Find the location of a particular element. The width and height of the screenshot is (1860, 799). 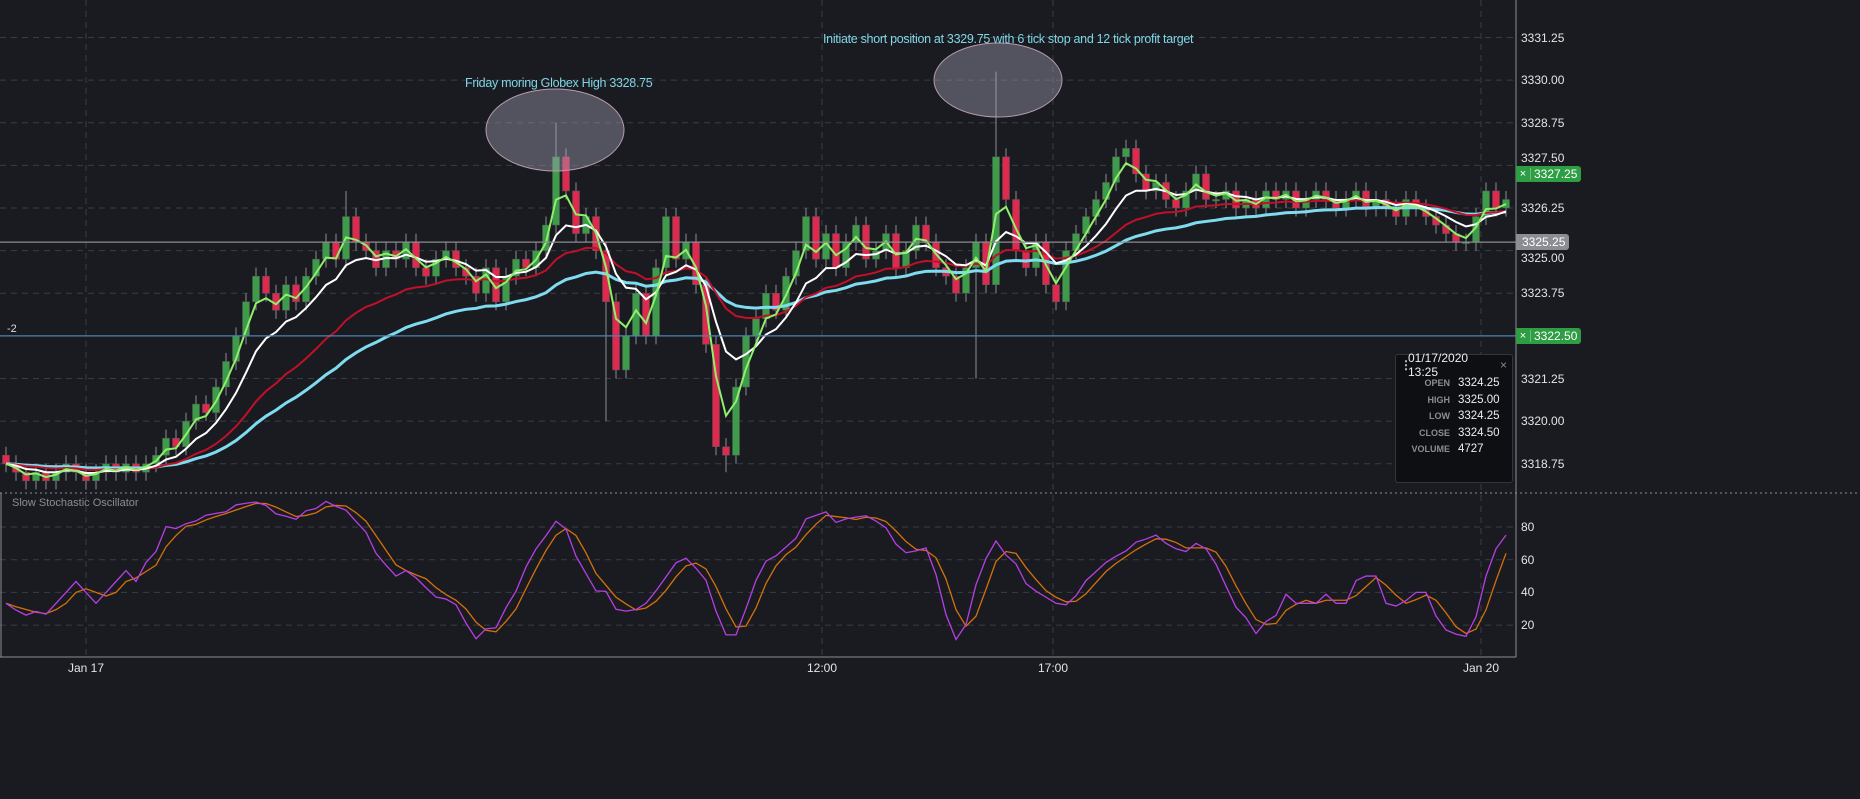

price-axis-label: 3330.00 is located at coordinates (1543, 80).